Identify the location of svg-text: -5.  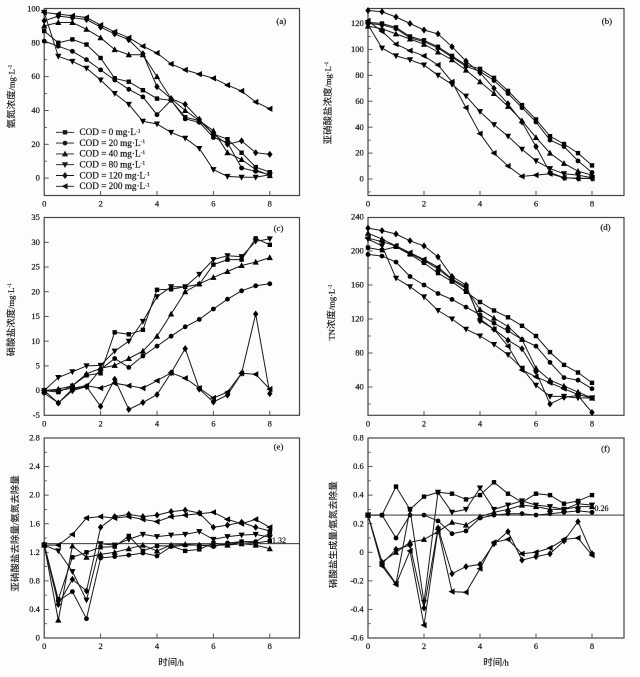
(36, 415).